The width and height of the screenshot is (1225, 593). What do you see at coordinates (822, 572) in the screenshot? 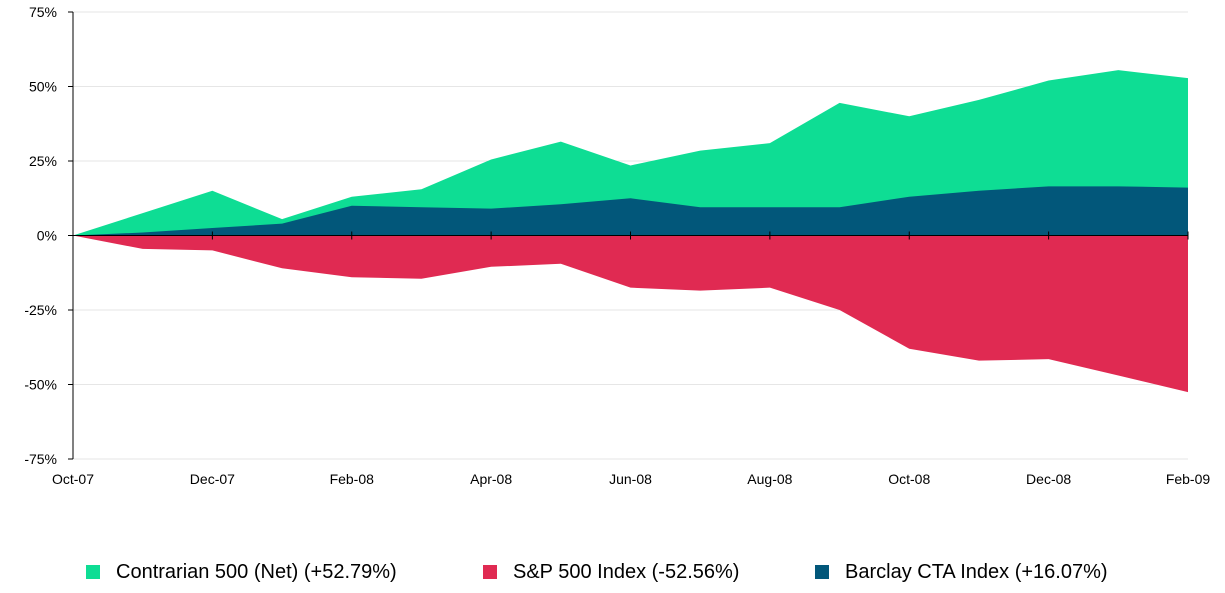
I see `legend-swatch-barclay` at bounding box center [822, 572].